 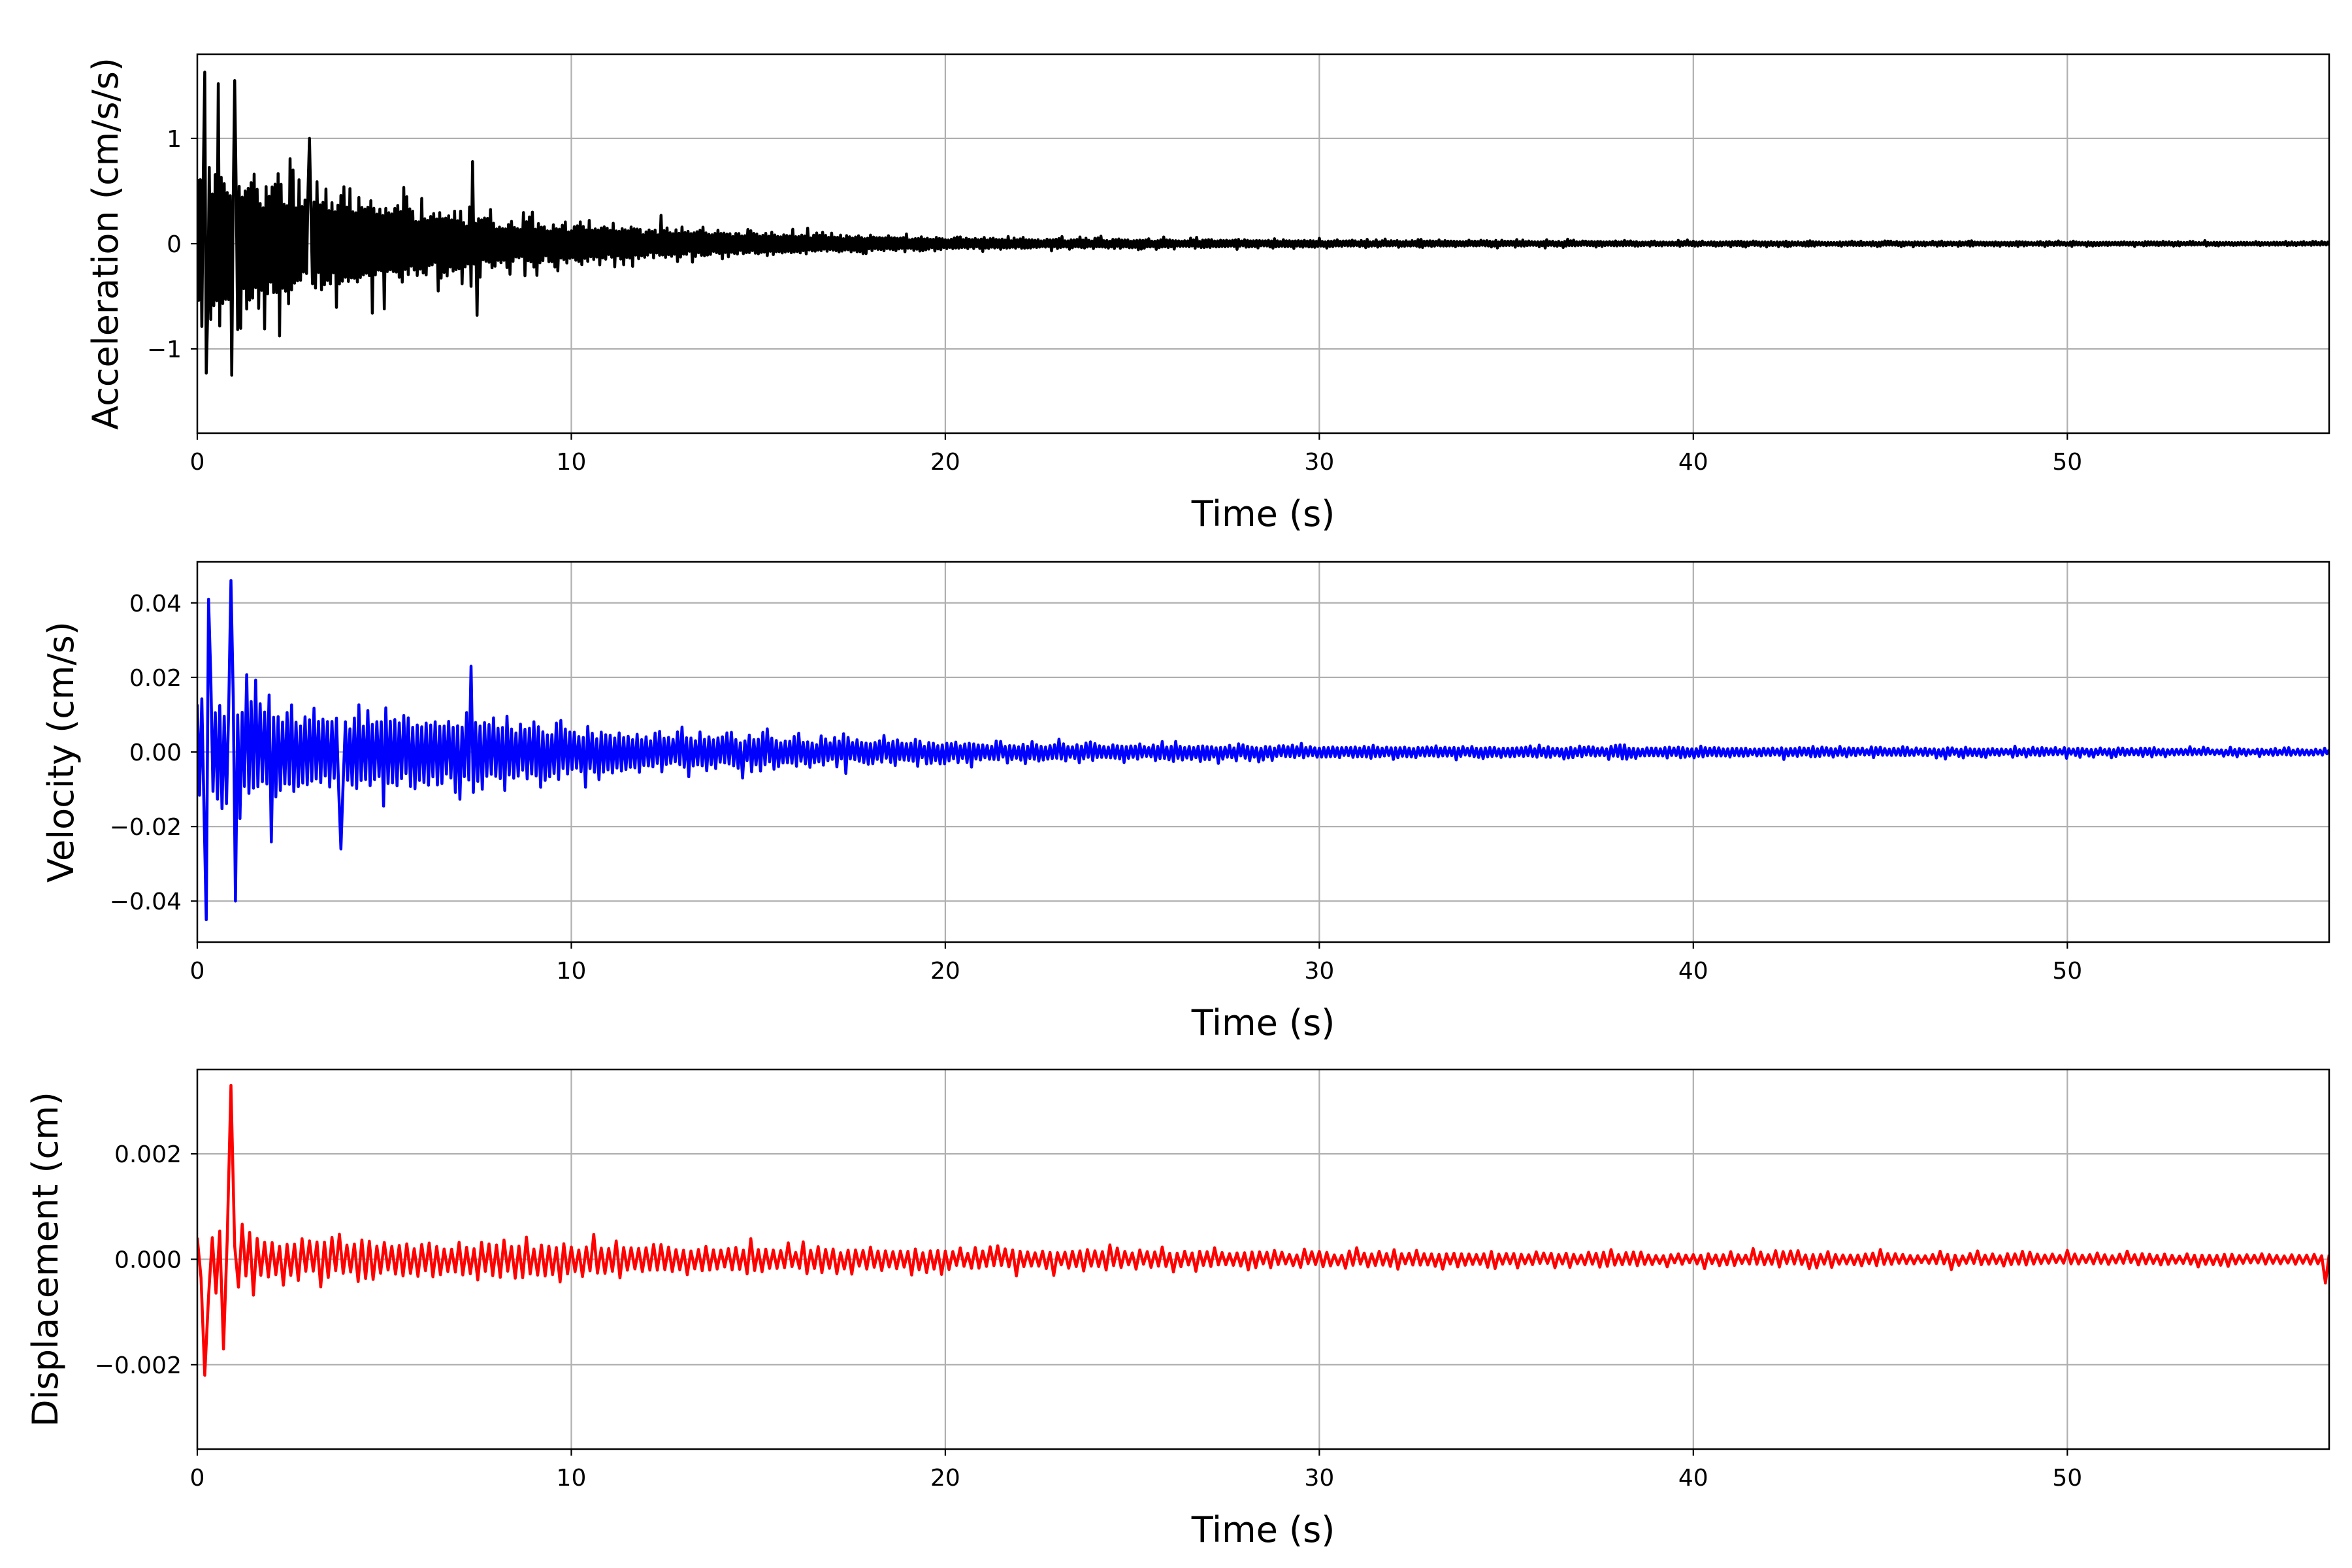 I want to click on y-tick-label: −1, so click(x=164, y=349).